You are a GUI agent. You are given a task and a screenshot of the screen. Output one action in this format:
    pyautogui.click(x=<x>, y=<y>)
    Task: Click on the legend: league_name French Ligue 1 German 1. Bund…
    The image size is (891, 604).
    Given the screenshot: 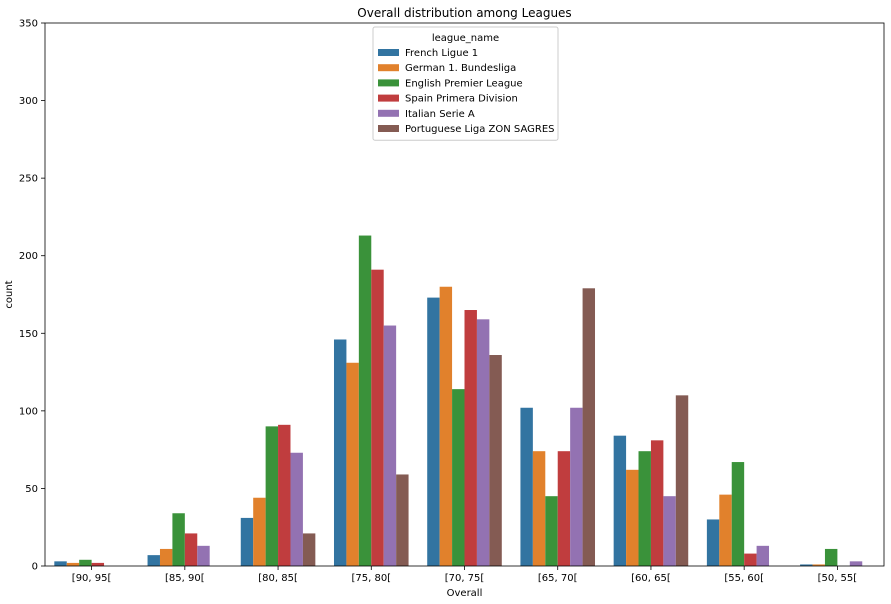 What is the action you would take?
    pyautogui.click(x=465, y=83)
    